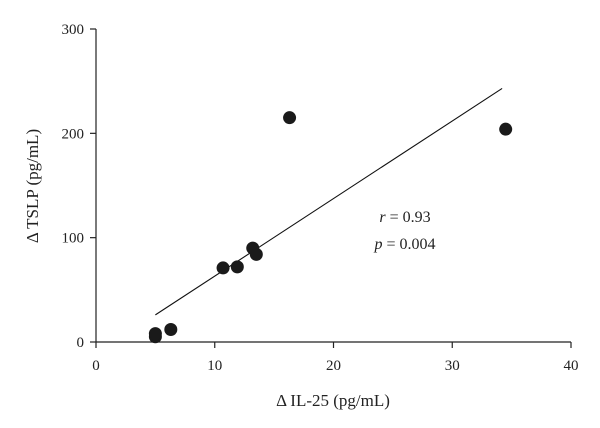 This screenshot has height=428, width=600. What do you see at coordinates (214, 366) in the screenshot?
I see `x-tick-label: 10` at bounding box center [214, 366].